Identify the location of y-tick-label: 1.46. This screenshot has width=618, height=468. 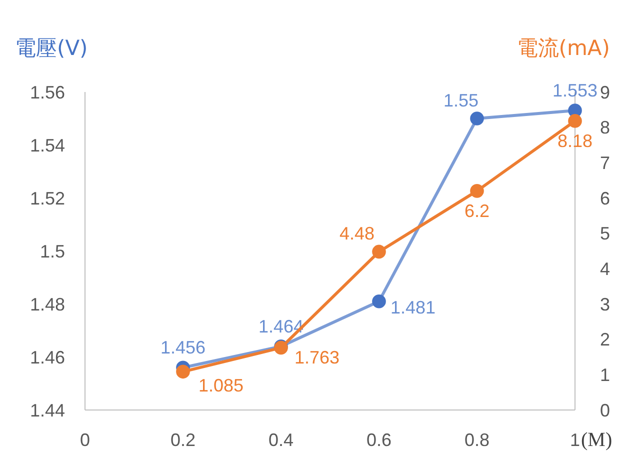
(47, 357).